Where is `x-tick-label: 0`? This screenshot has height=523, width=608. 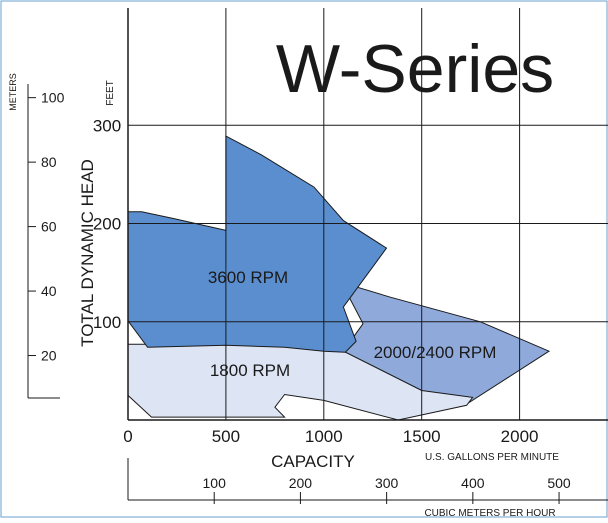
x-tick-label: 0 is located at coordinates (127, 436).